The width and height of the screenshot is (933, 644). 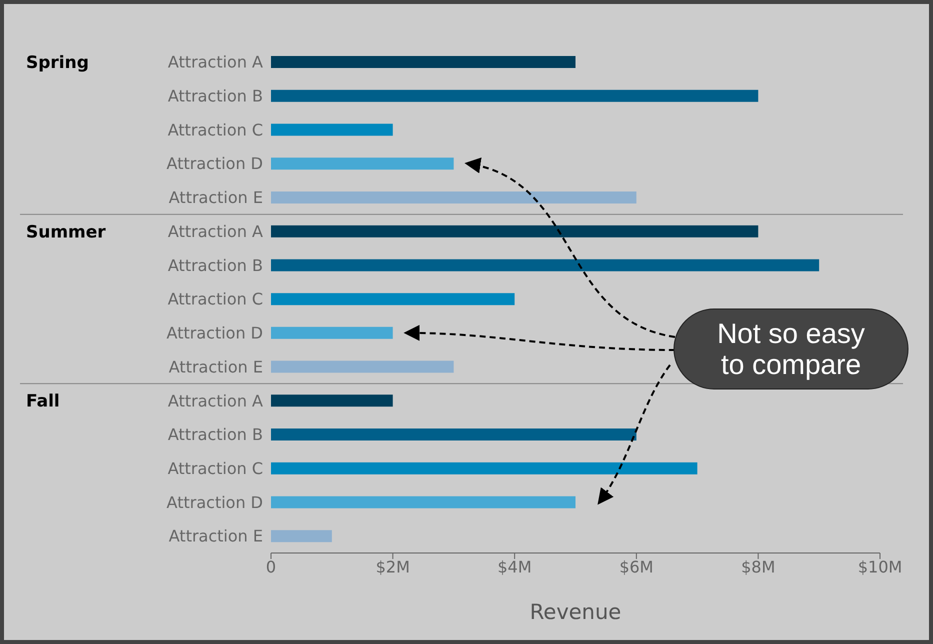 What do you see at coordinates (576, 612) in the screenshot?
I see `x-axis-title: Revenue` at bounding box center [576, 612].